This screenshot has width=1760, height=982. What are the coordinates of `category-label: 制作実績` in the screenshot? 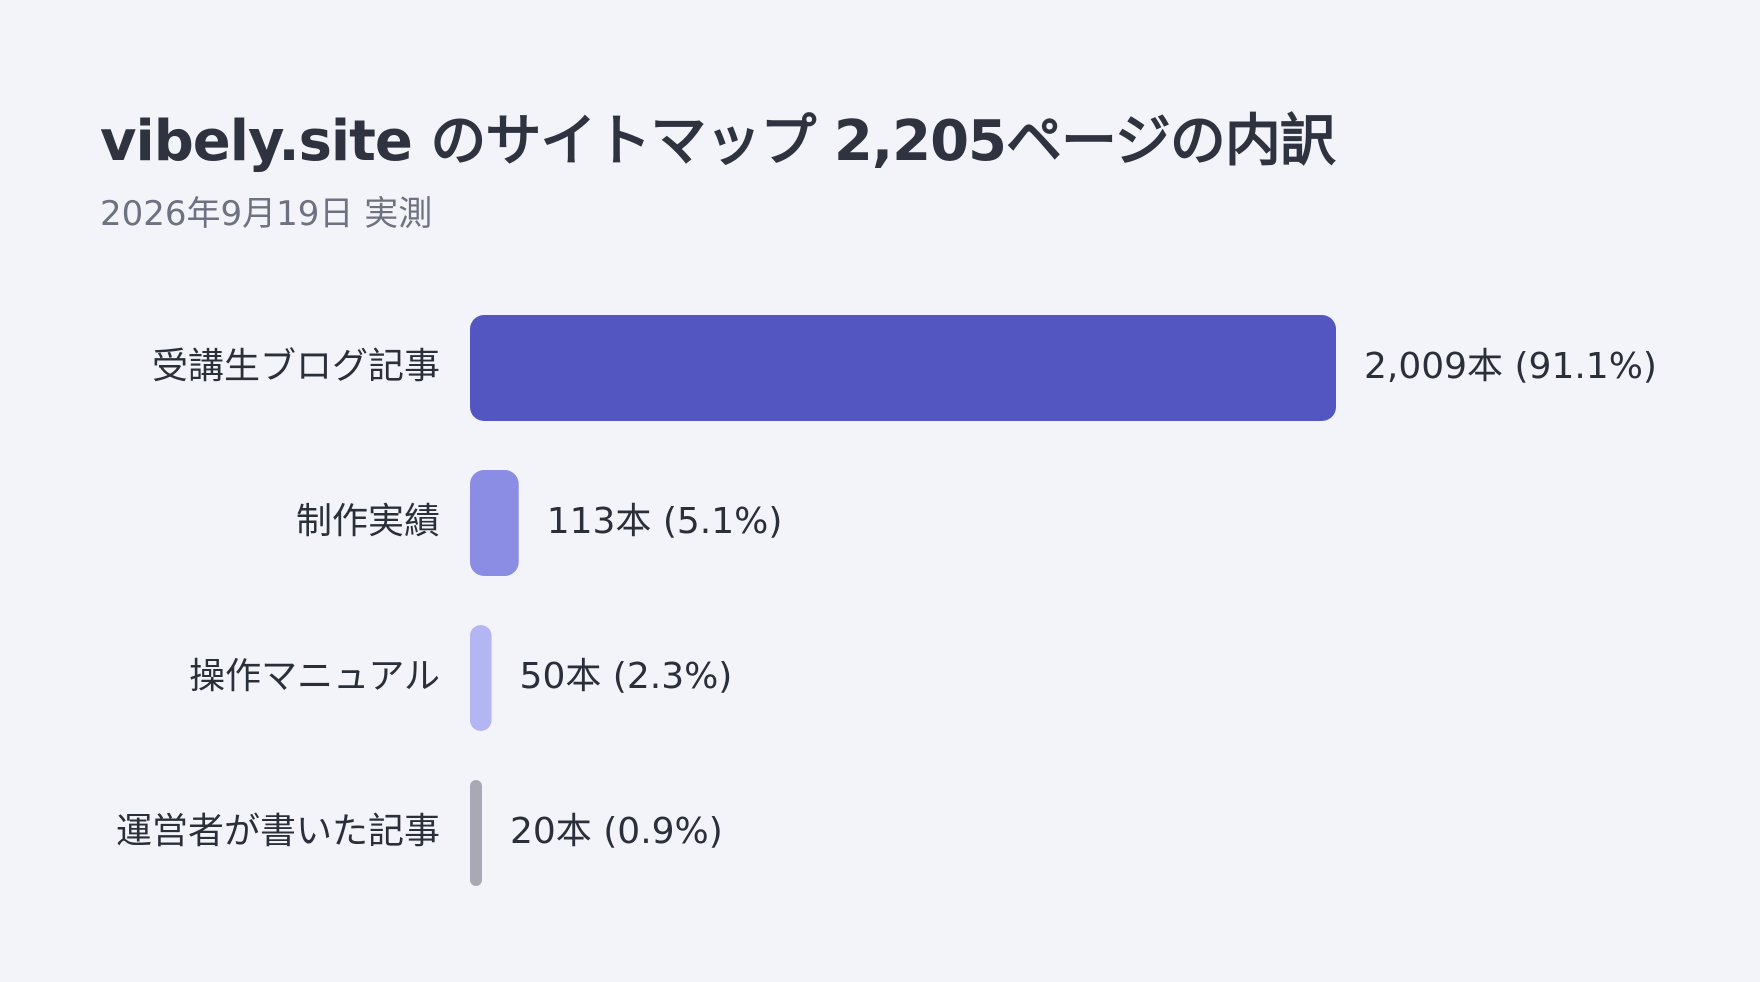 It's located at (368, 521).